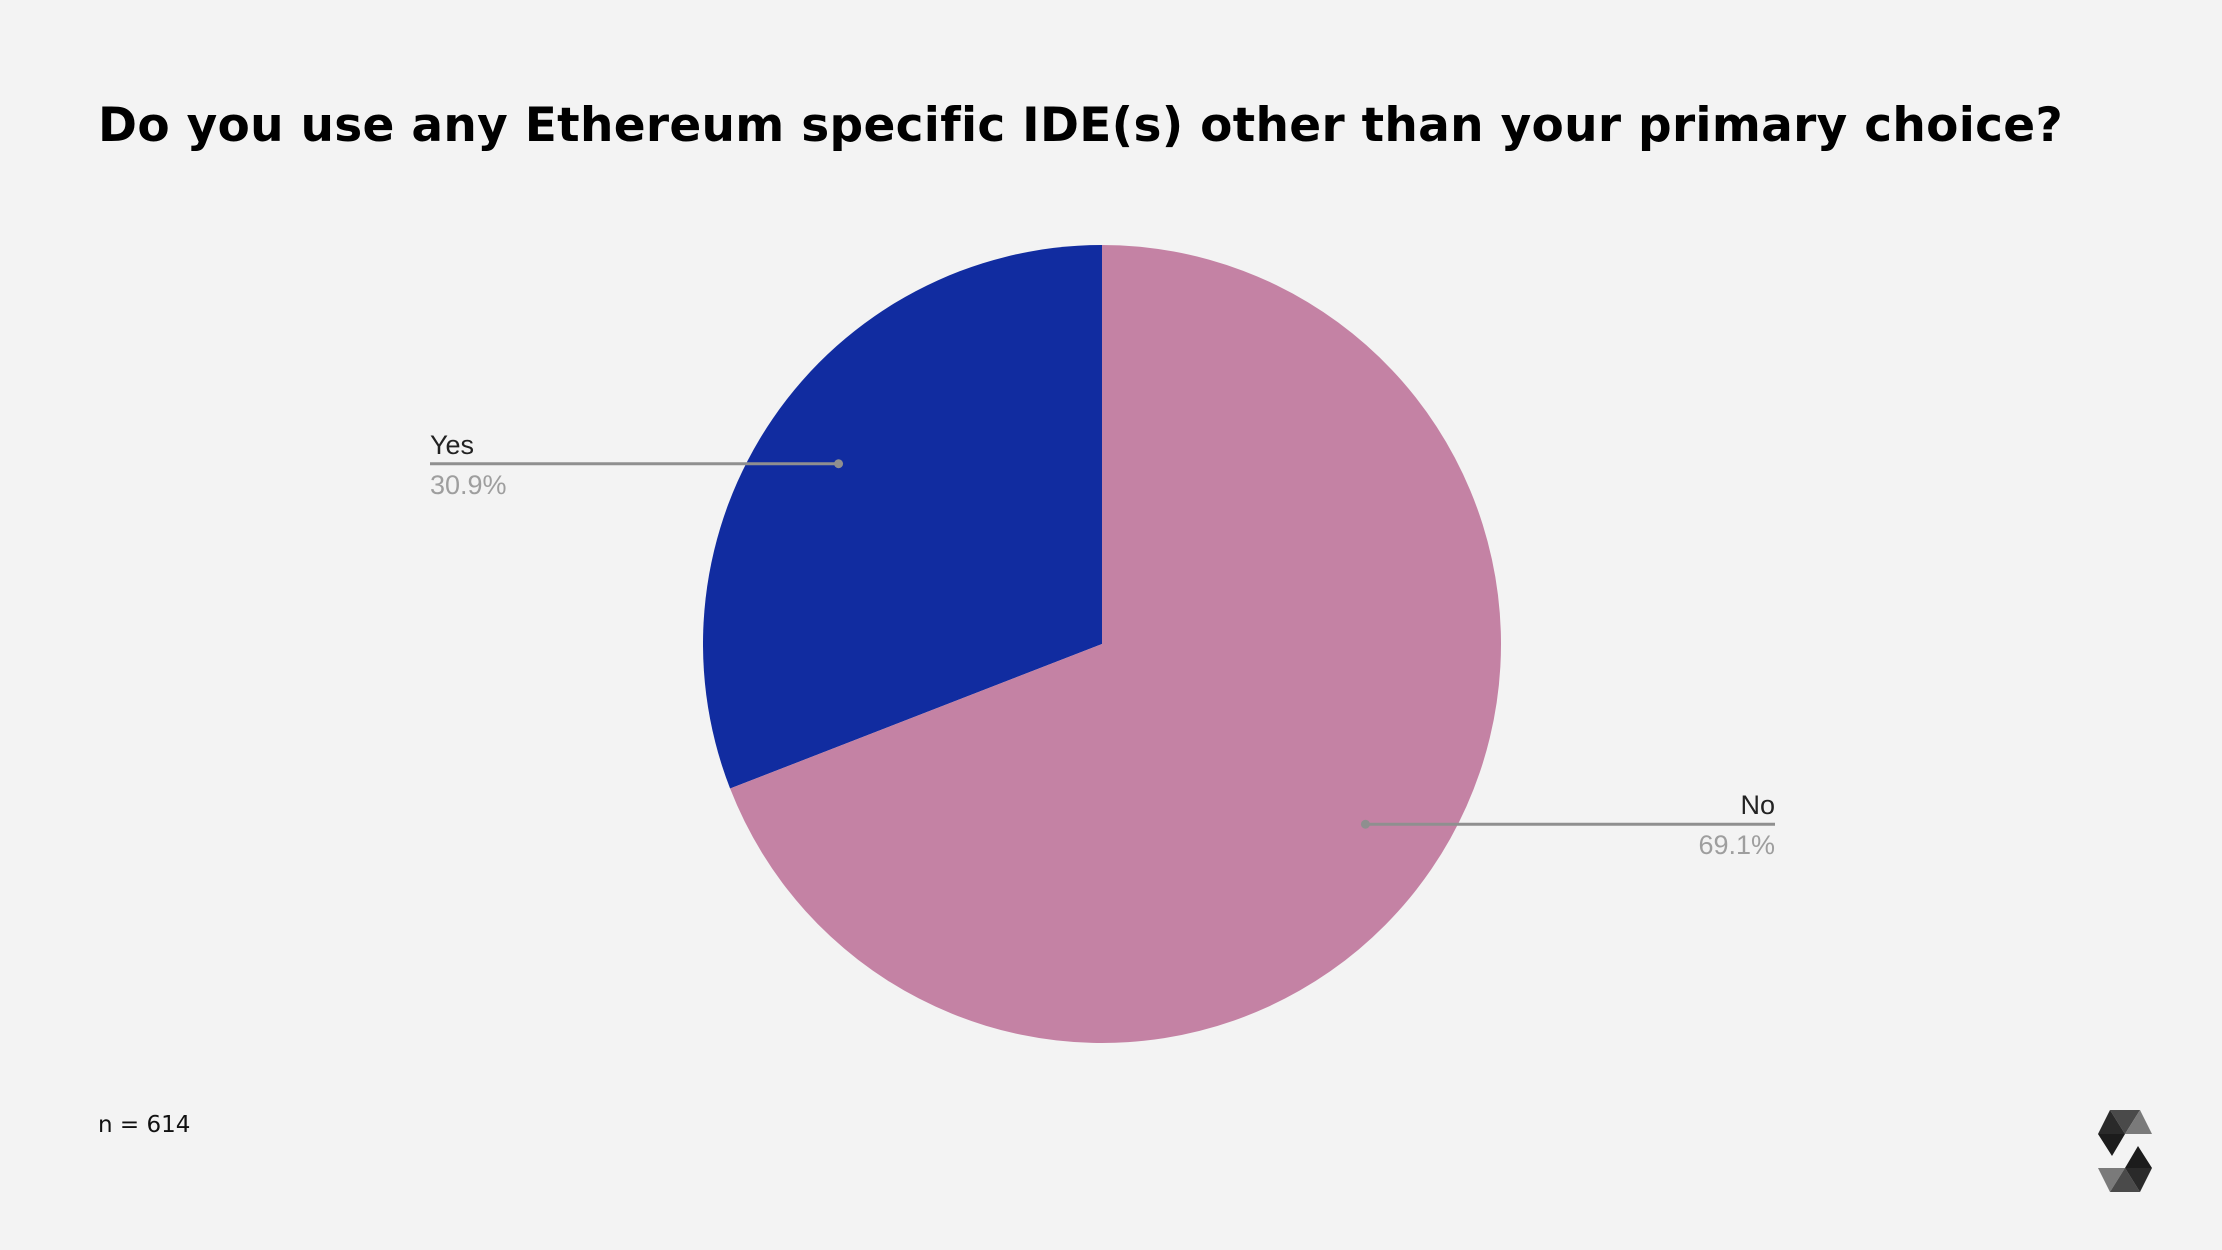 This screenshot has height=1250, width=2222. What do you see at coordinates (1365, 824) in the screenshot?
I see `leader-dot-no` at bounding box center [1365, 824].